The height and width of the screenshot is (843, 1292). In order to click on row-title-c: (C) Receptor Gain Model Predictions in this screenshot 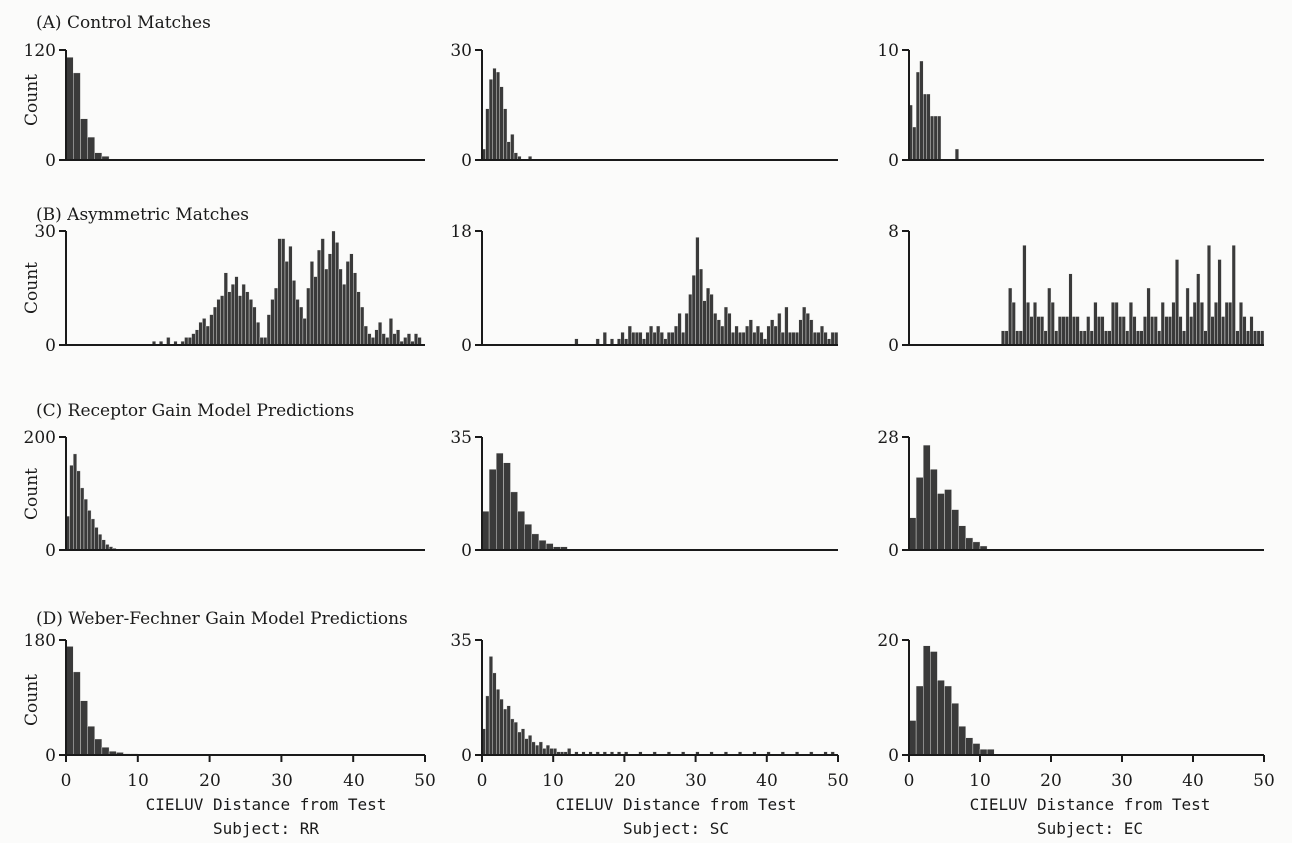, I will do `click(195, 411)`.